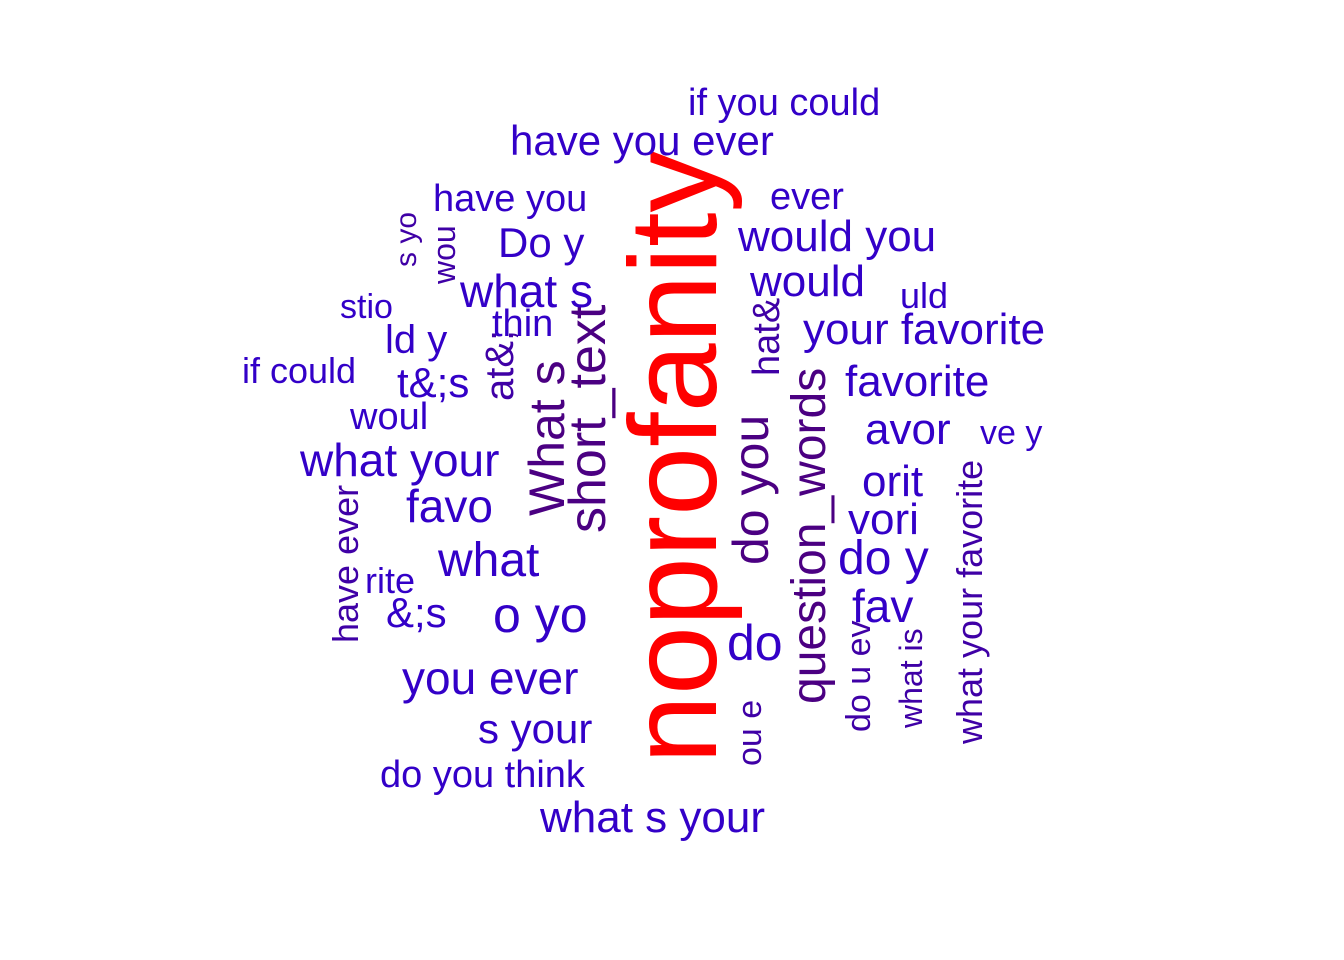  I want to click on word-hat-amp: hat&, so click(767, 336).